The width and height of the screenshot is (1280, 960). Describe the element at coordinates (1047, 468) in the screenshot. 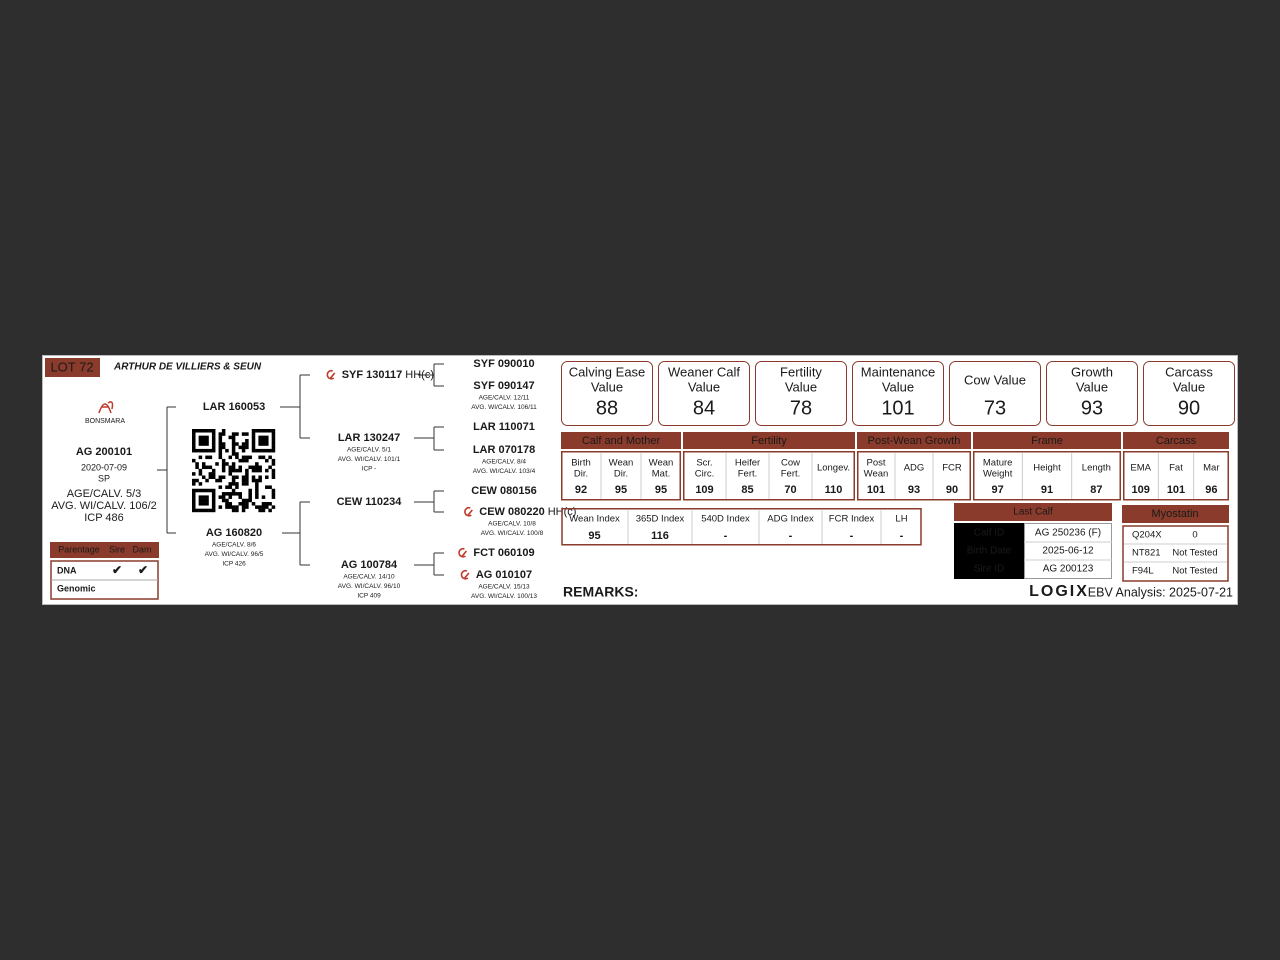

I see `ebv-trait-label: Height` at that location.